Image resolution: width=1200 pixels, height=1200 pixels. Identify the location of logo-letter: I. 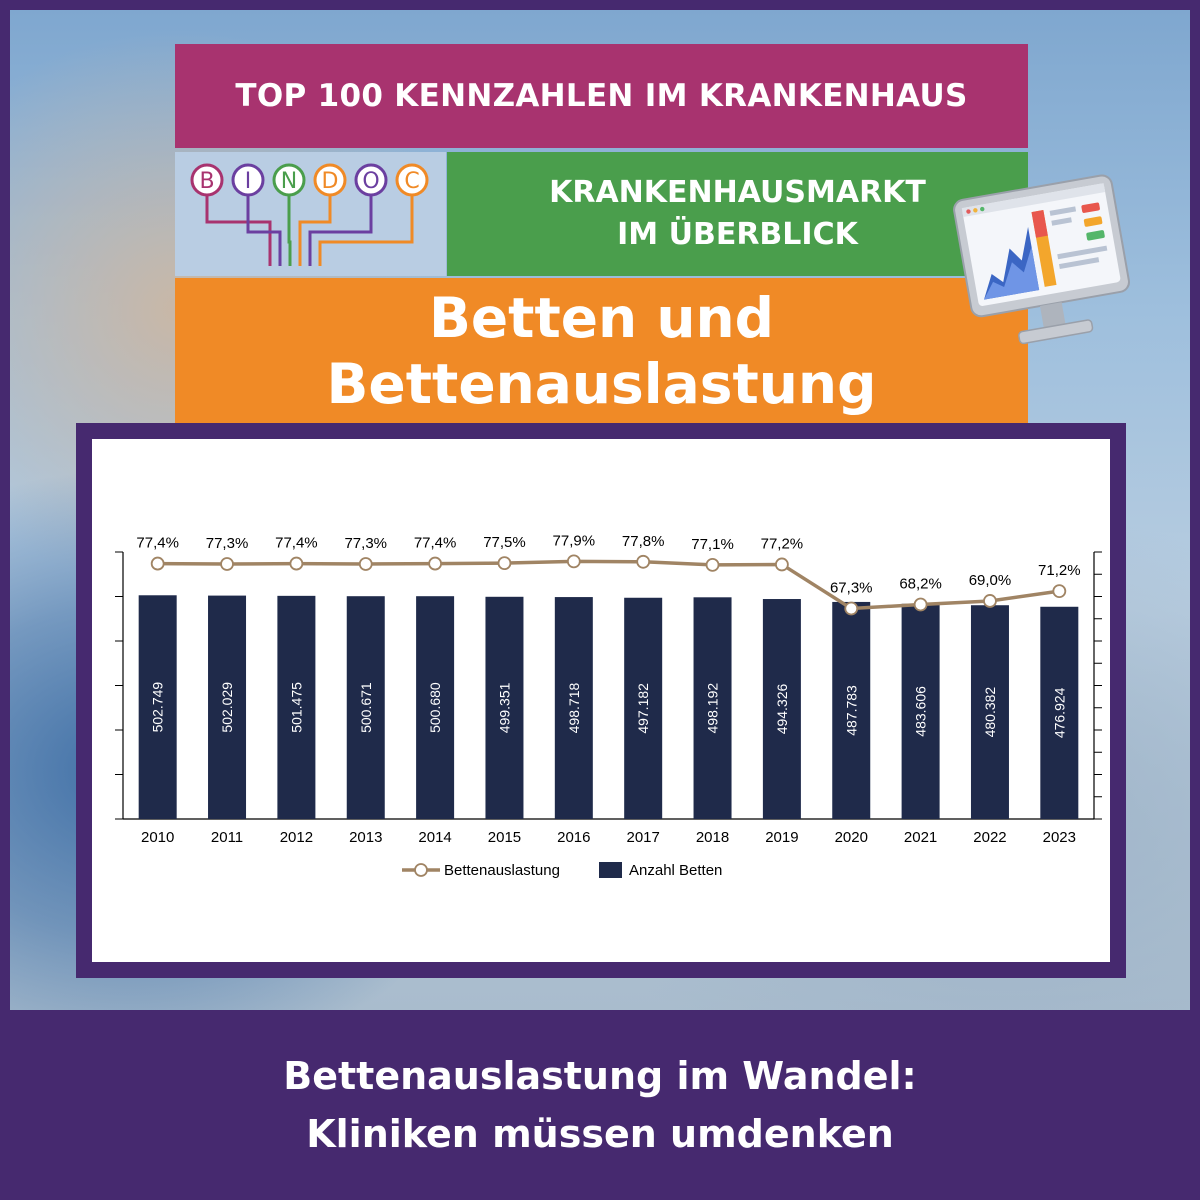
(248, 181).